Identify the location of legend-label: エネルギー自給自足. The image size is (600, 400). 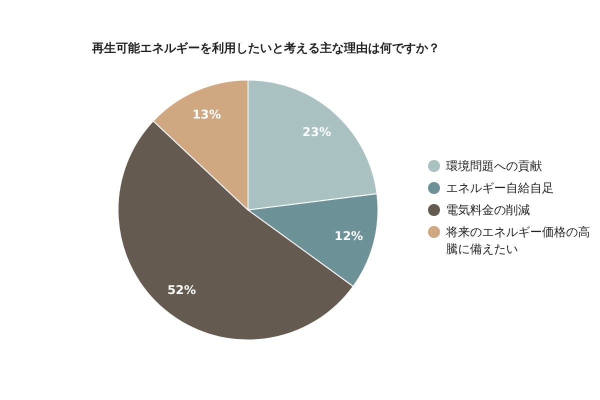
(500, 188).